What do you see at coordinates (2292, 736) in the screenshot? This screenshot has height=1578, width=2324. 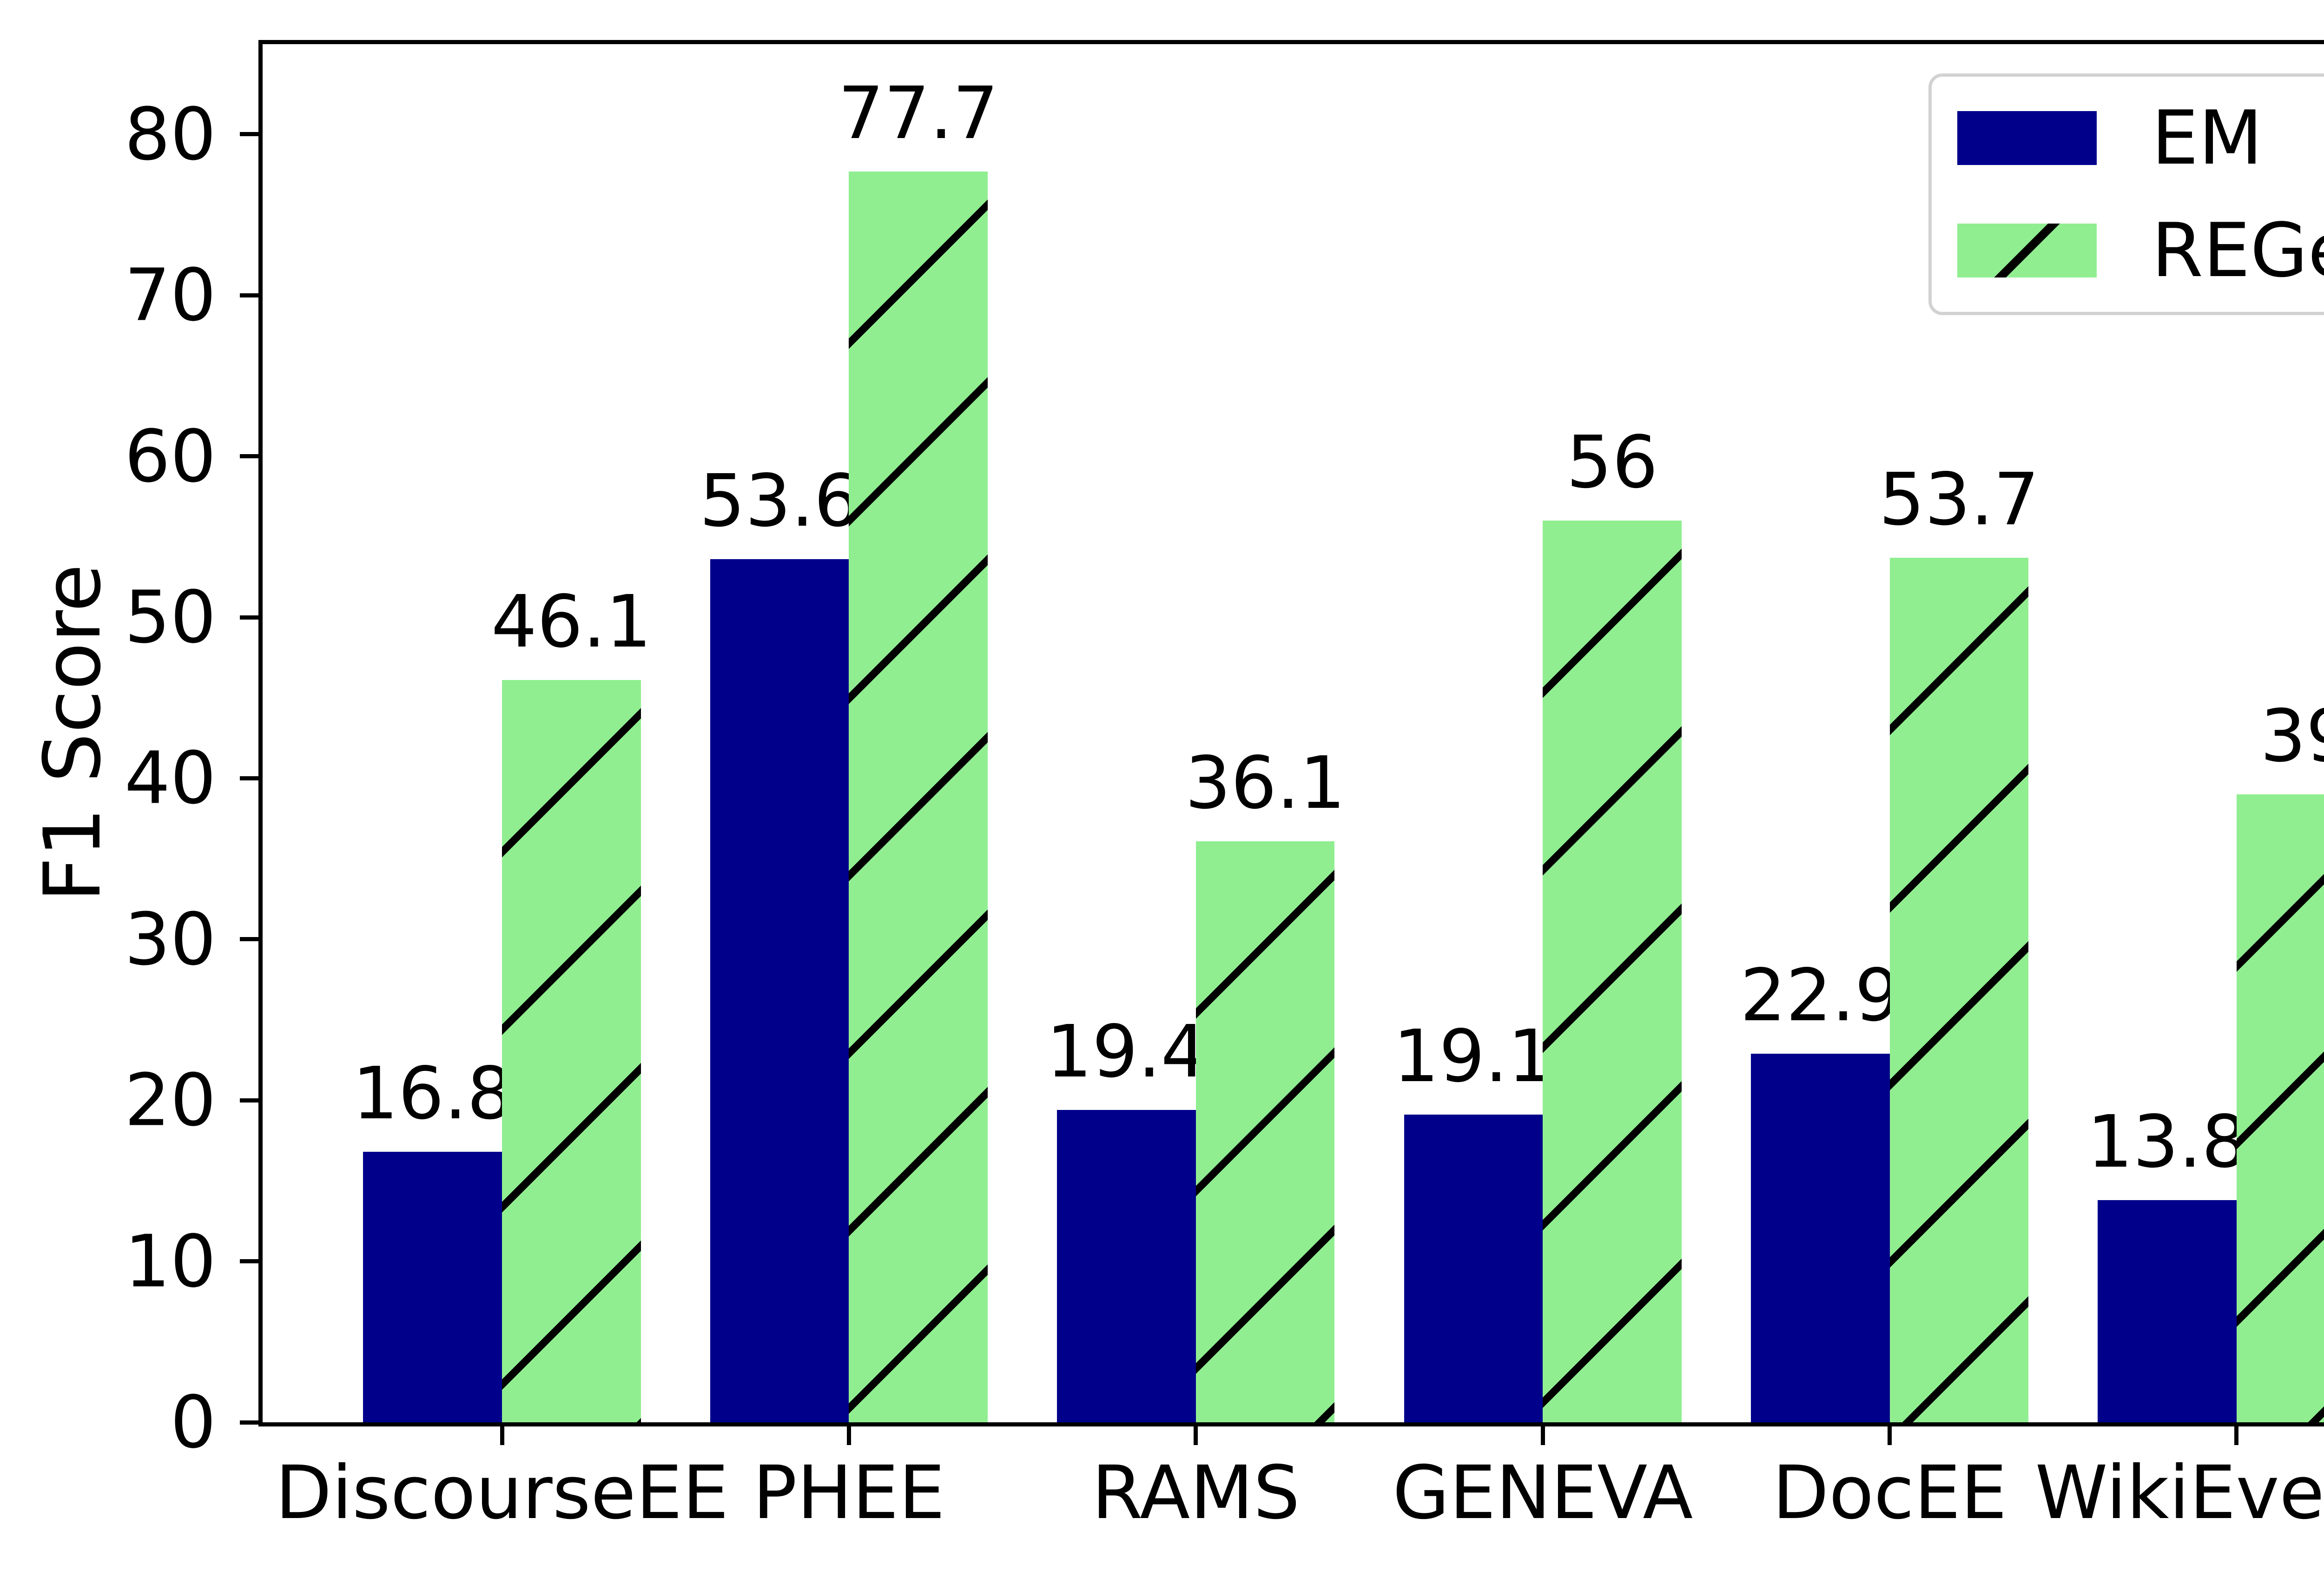 I see `bar-value-label-regen-wikievents: 39` at bounding box center [2292, 736].